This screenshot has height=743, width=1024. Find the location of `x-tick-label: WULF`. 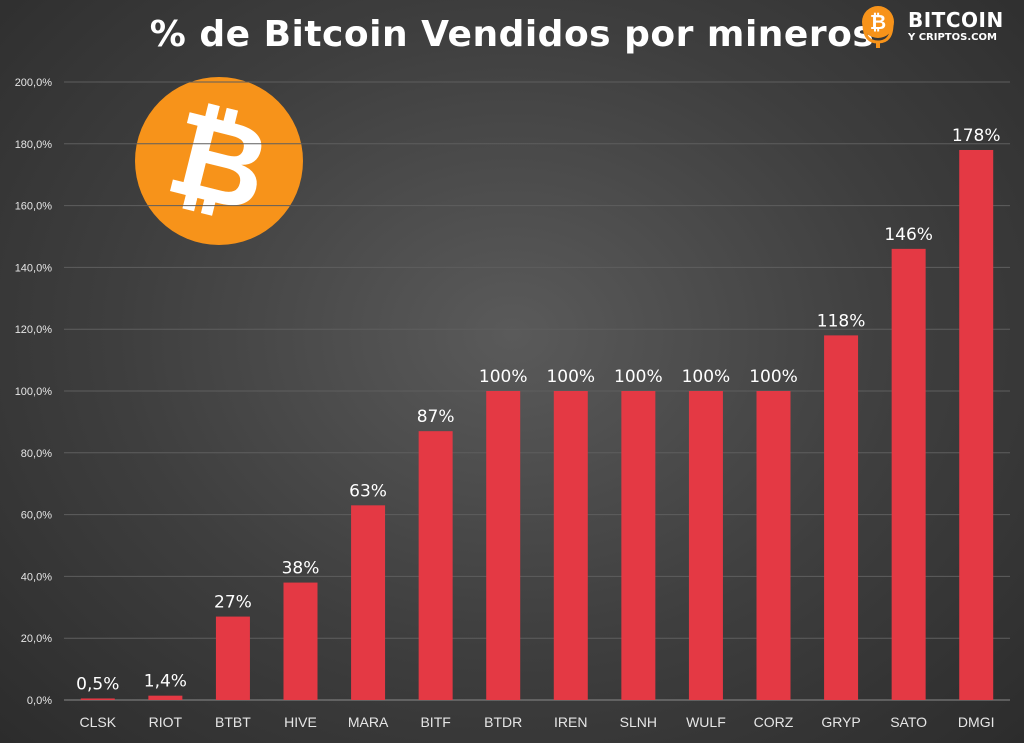

x-tick-label: WULF is located at coordinates (706, 722).